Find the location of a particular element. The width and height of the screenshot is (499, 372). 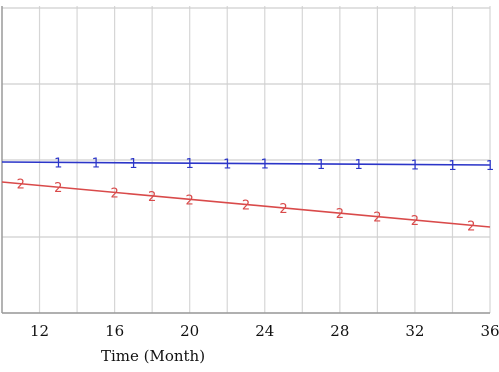

x-tick-label: 24 is located at coordinates (264, 331).